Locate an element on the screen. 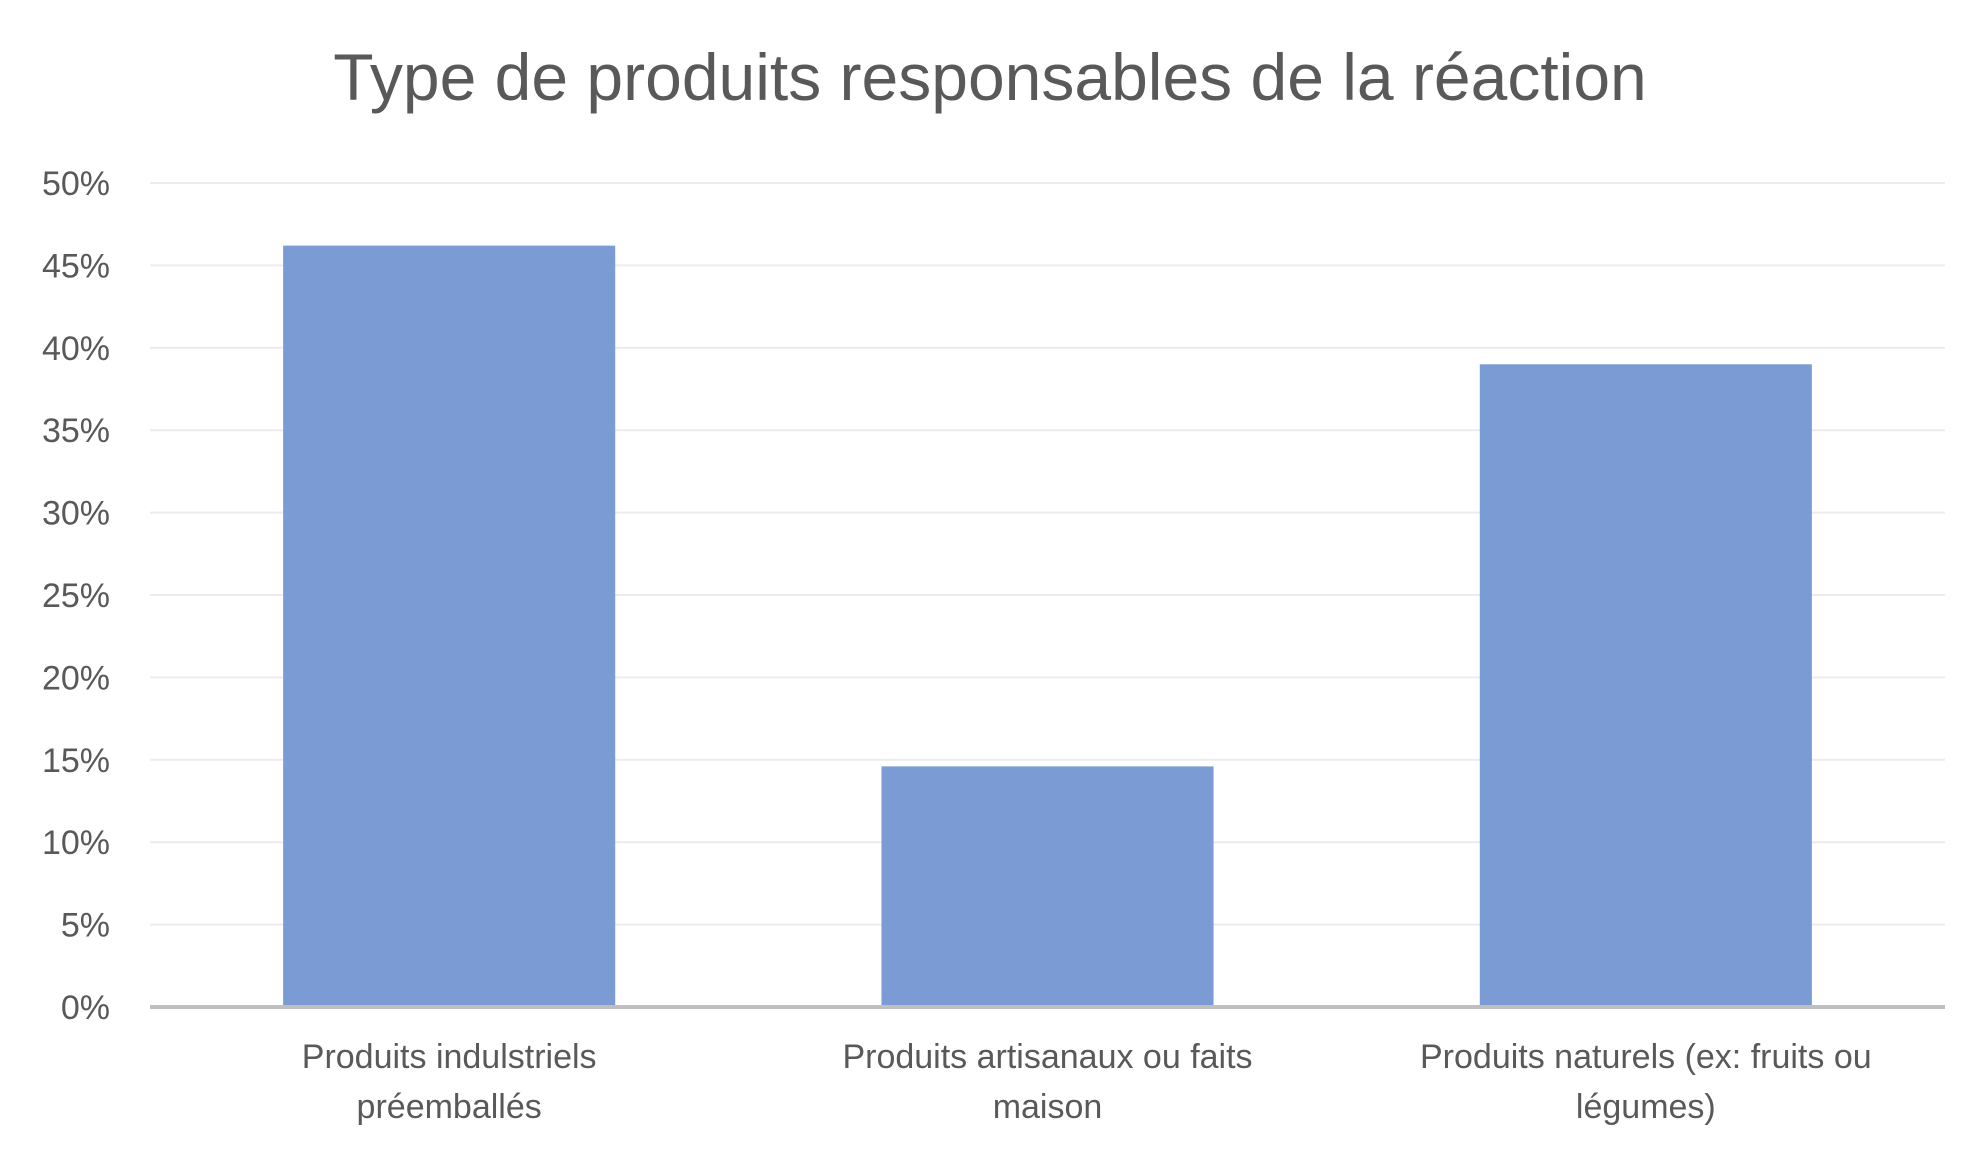 This screenshot has height=1155, width=1980. y-tick-label: 0% is located at coordinates (85, 1008).